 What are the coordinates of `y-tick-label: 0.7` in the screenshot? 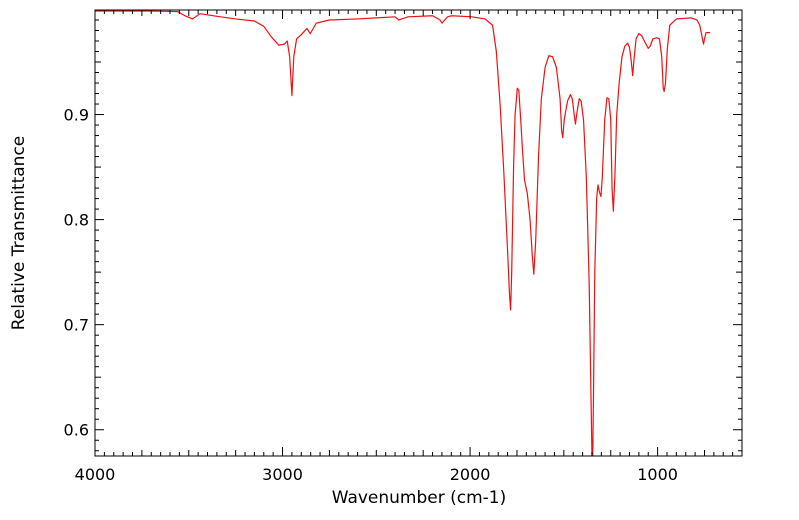 It's located at (76, 325).